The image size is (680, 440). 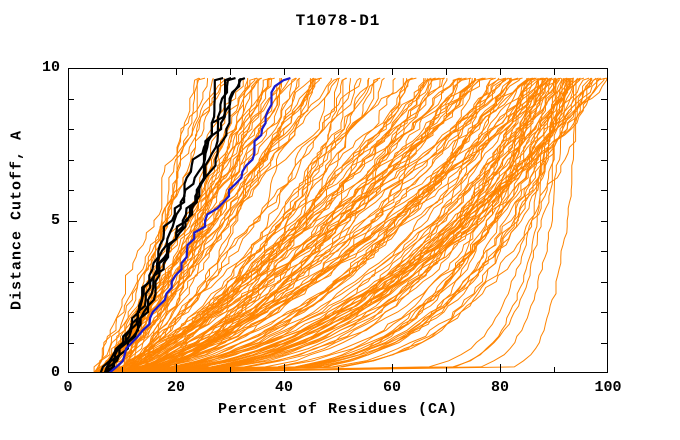 I want to click on x-tick-label-80: 80, so click(x=499, y=387).